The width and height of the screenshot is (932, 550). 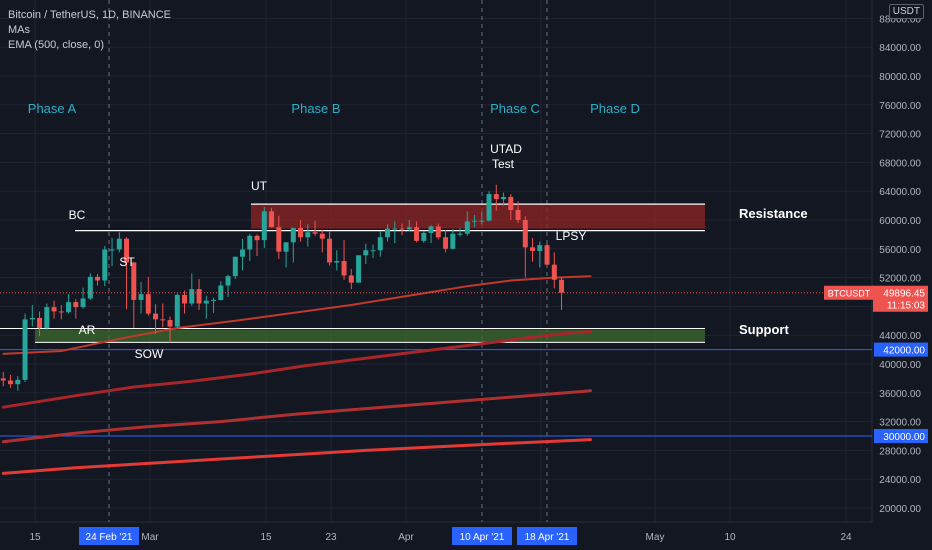 I want to click on annotation-label: Support, so click(x=764, y=329).